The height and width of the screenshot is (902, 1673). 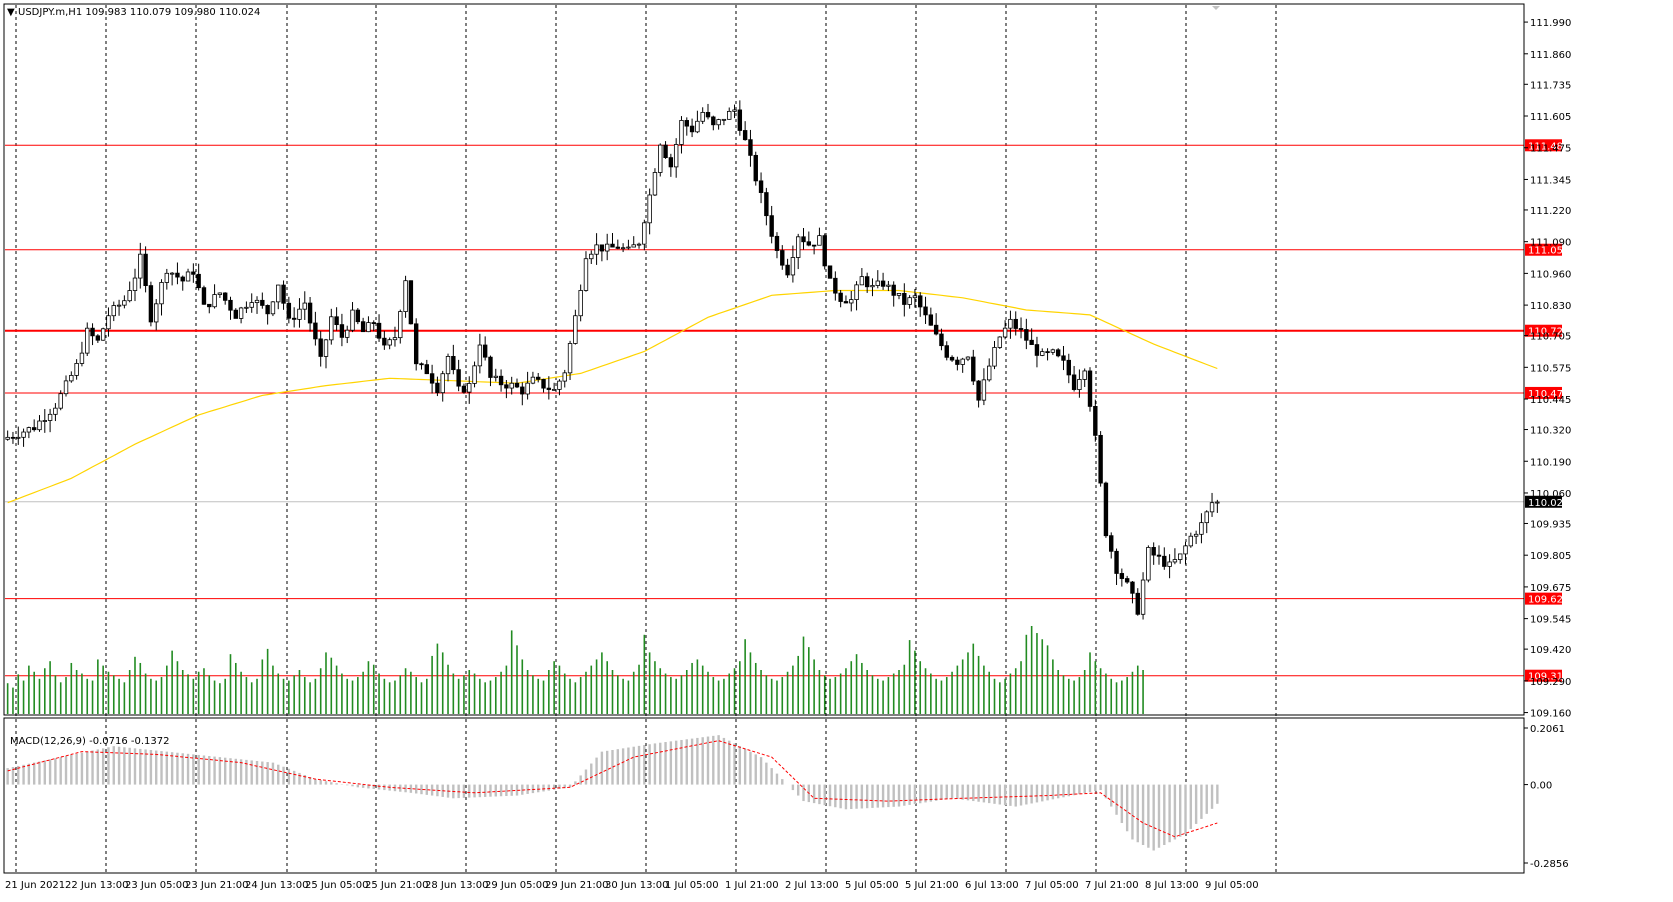 I want to click on time-label: 25 Jun 05:00, so click(x=337, y=885).